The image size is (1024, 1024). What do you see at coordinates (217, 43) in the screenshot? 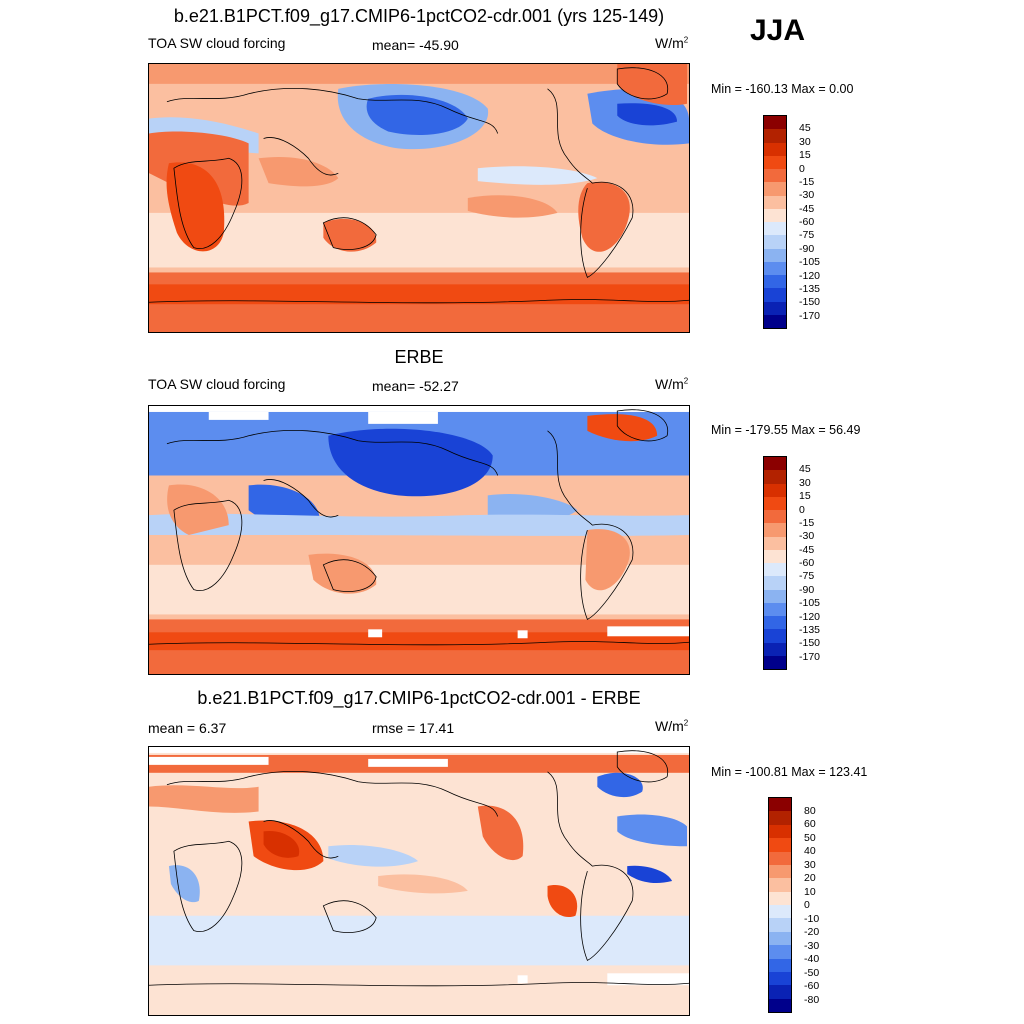
I see `panel1-variable-label: TOA SW cloud forcing` at bounding box center [217, 43].